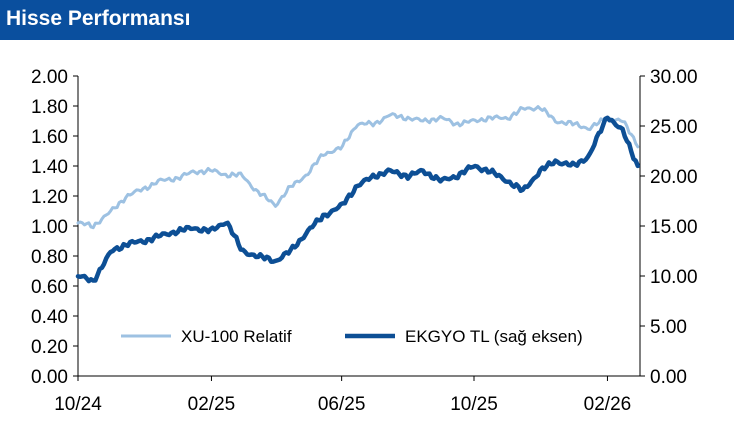 Image resolution: width=734 pixels, height=424 pixels. Describe the element at coordinates (236, 336) in the screenshot. I see `legend-label: XU-100 Relatif` at that location.